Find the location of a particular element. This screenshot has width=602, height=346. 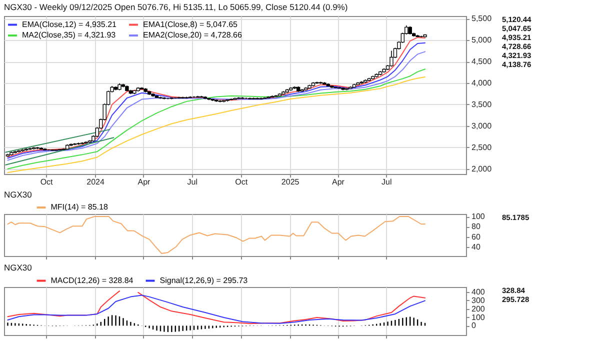

candlestick is located at coordinates (392, 59).